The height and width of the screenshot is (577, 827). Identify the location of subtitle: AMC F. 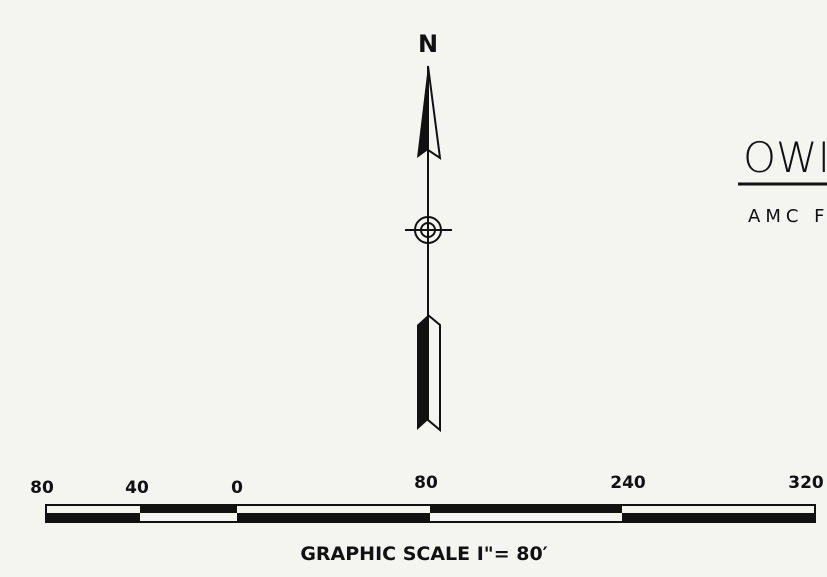
(787, 216).